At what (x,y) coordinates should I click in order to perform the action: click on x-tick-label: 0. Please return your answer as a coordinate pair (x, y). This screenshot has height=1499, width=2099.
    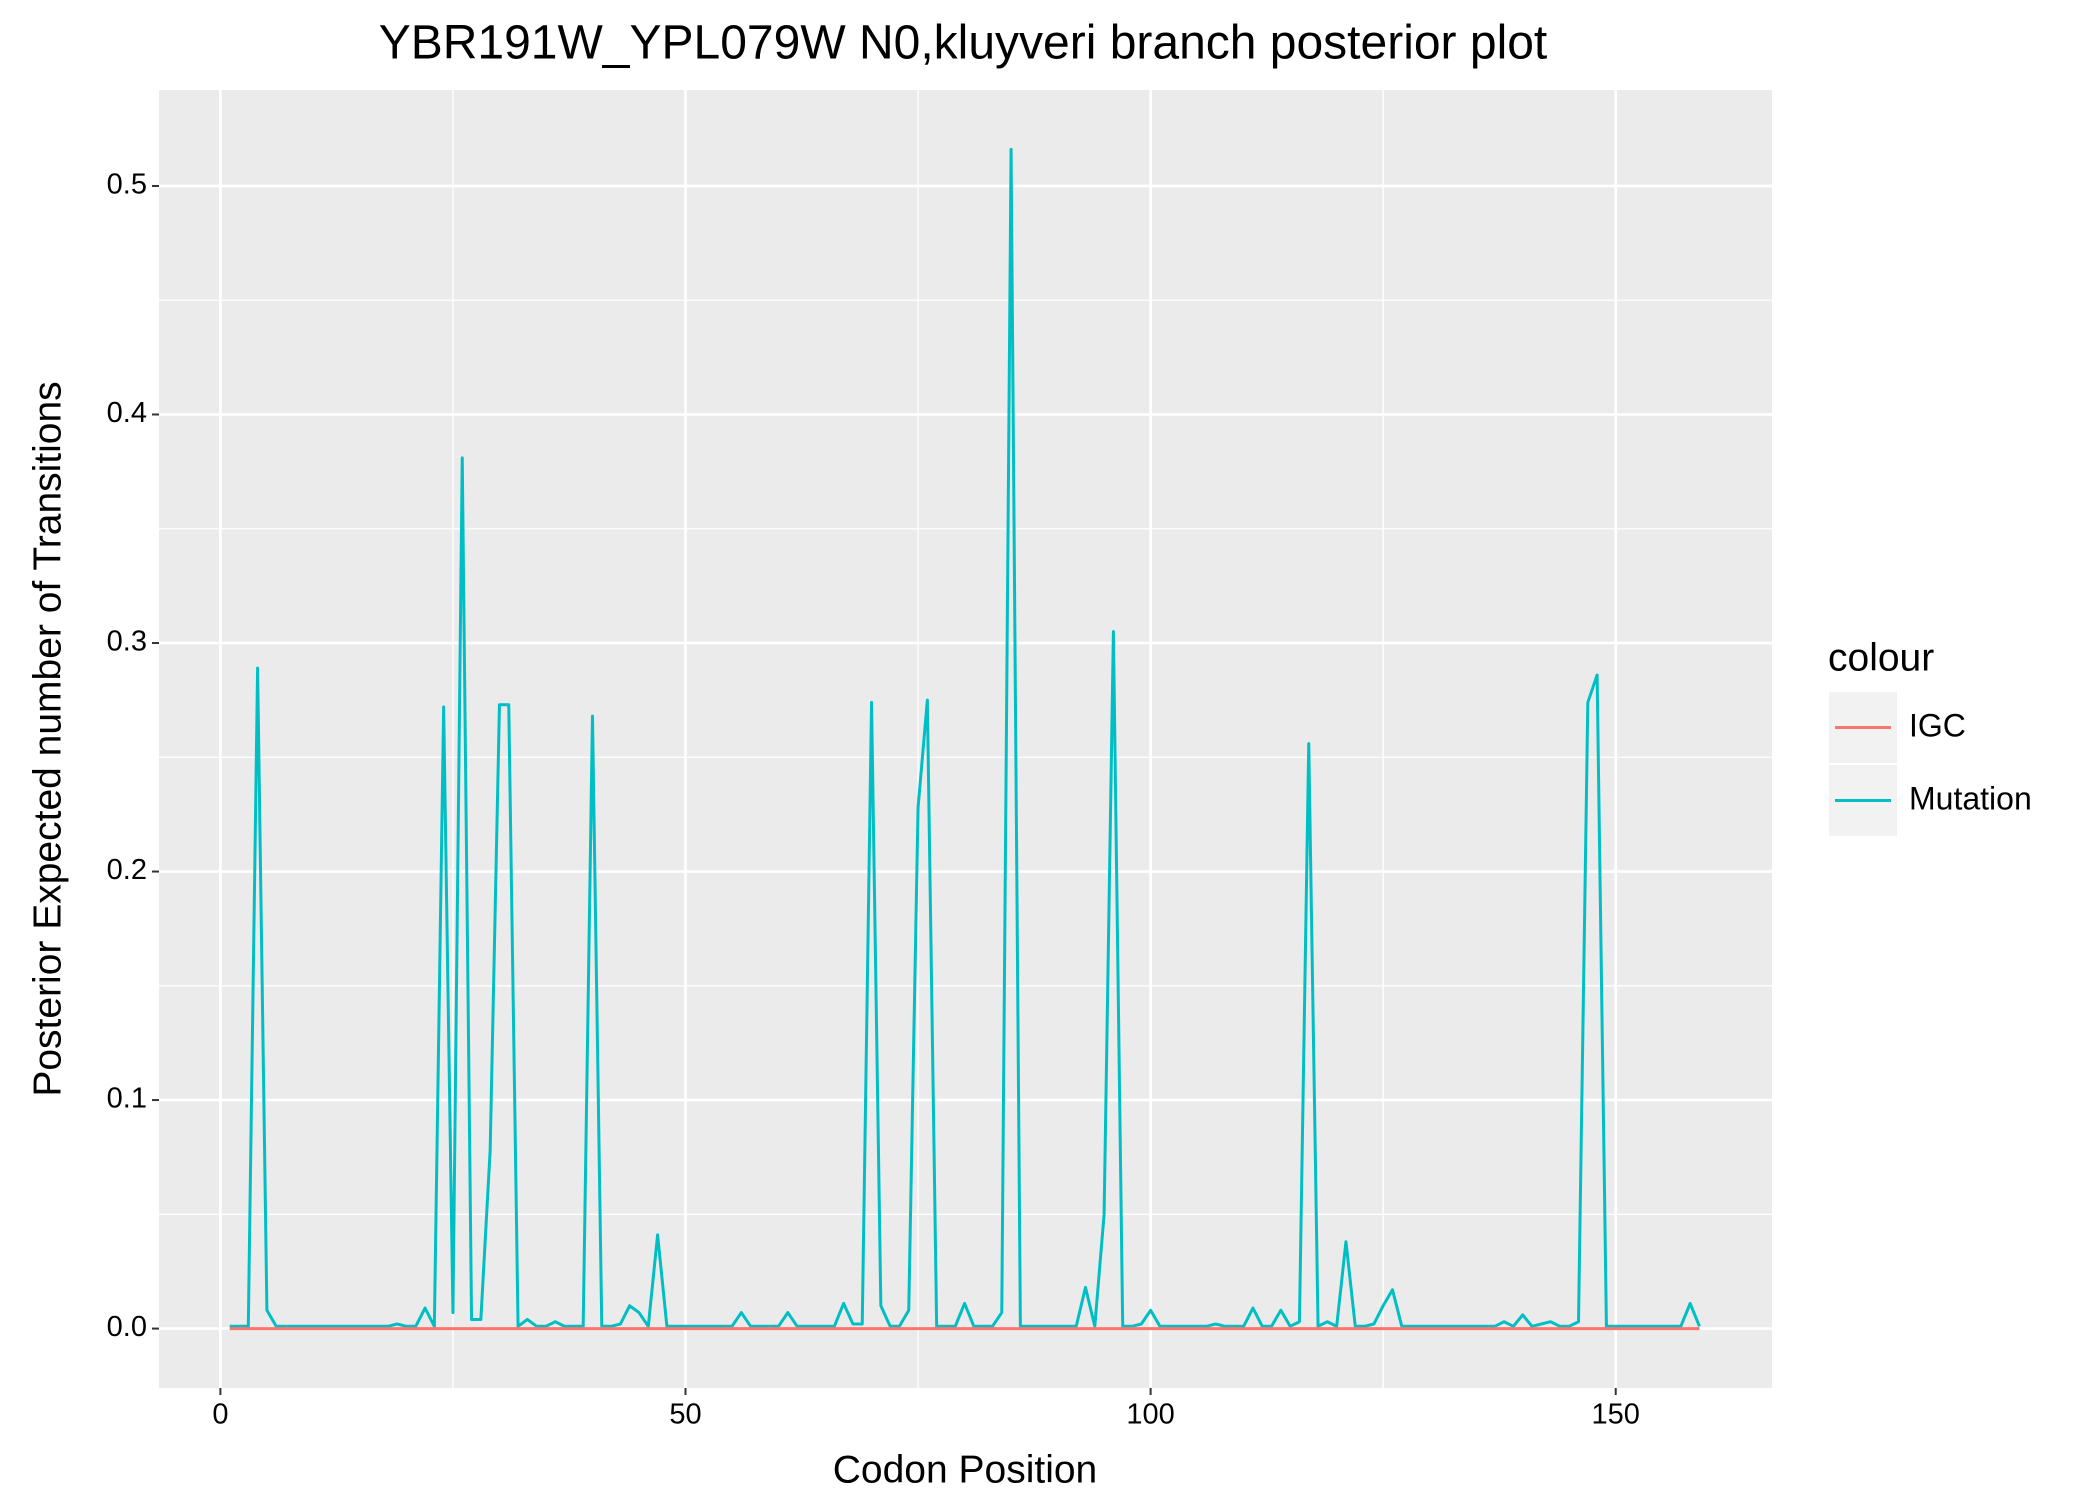
    Looking at the image, I should click on (220, 1415).